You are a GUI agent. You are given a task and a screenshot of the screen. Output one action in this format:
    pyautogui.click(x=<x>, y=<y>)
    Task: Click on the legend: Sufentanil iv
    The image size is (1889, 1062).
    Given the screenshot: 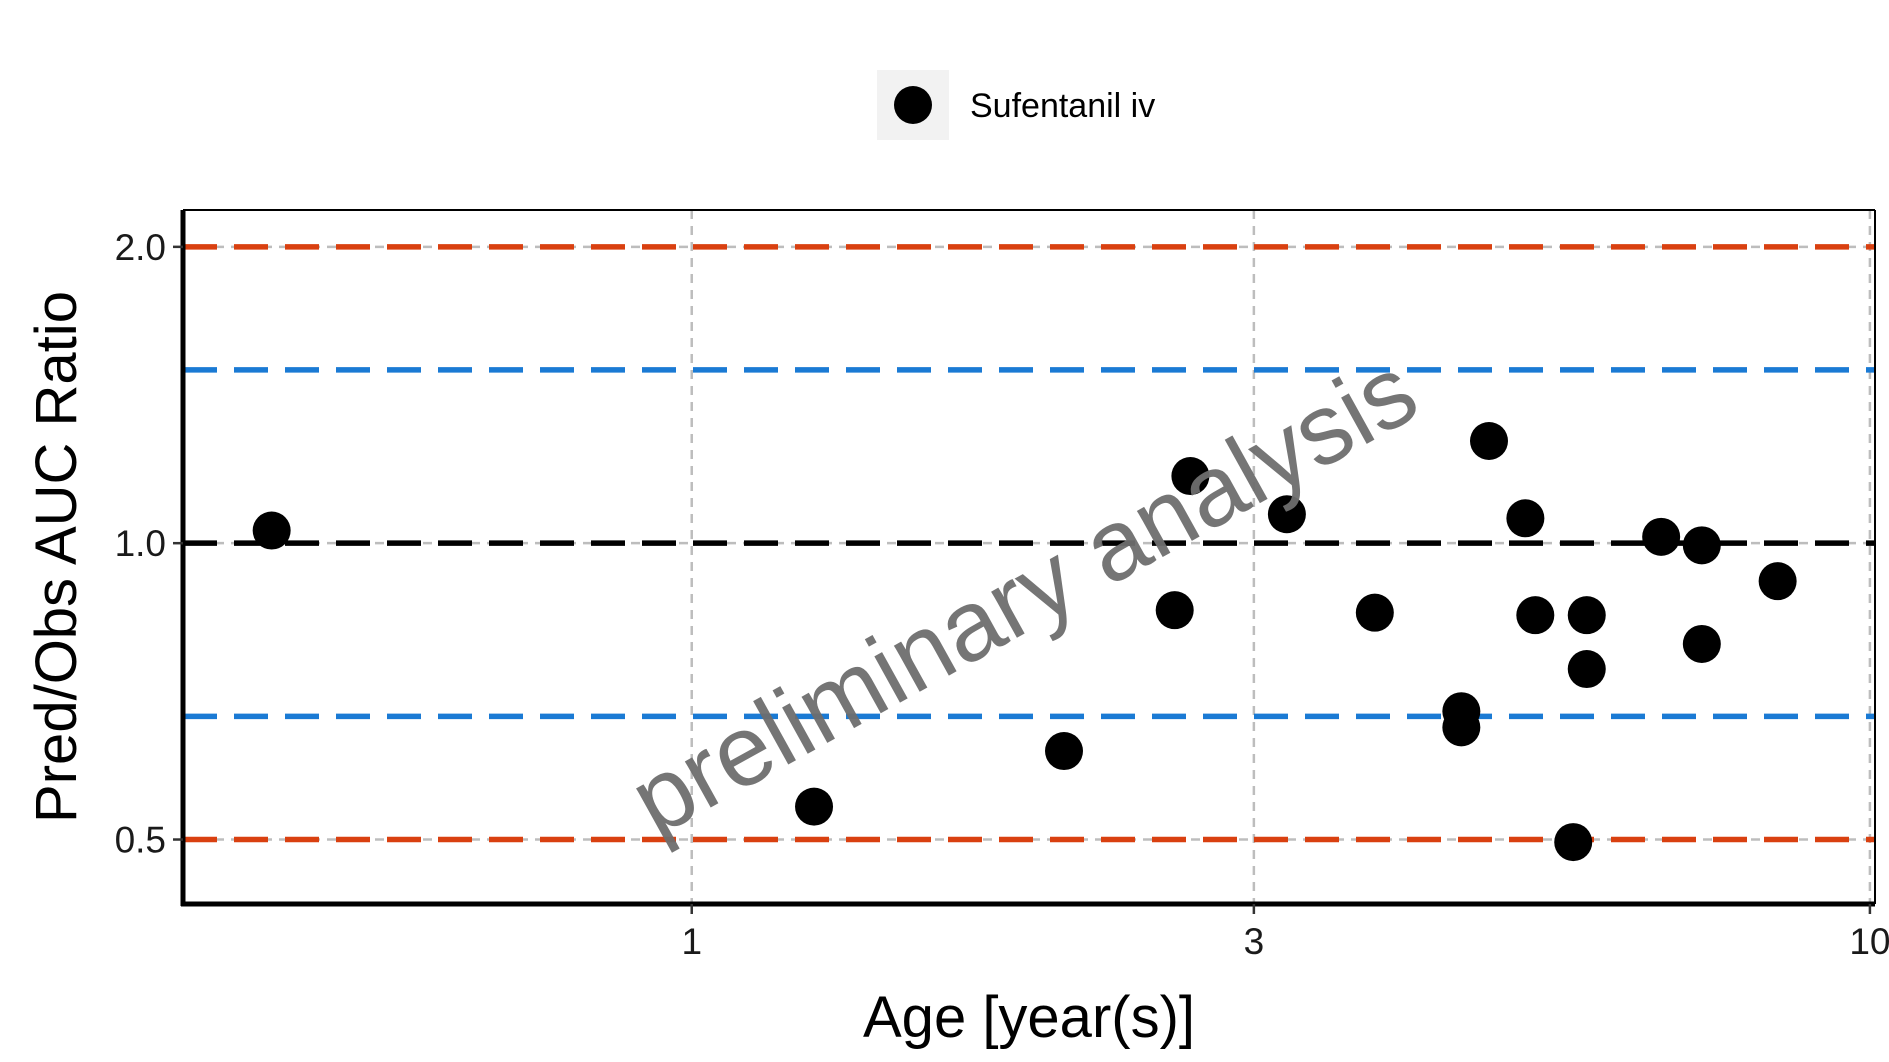 What is the action you would take?
    pyautogui.click(x=1016, y=105)
    